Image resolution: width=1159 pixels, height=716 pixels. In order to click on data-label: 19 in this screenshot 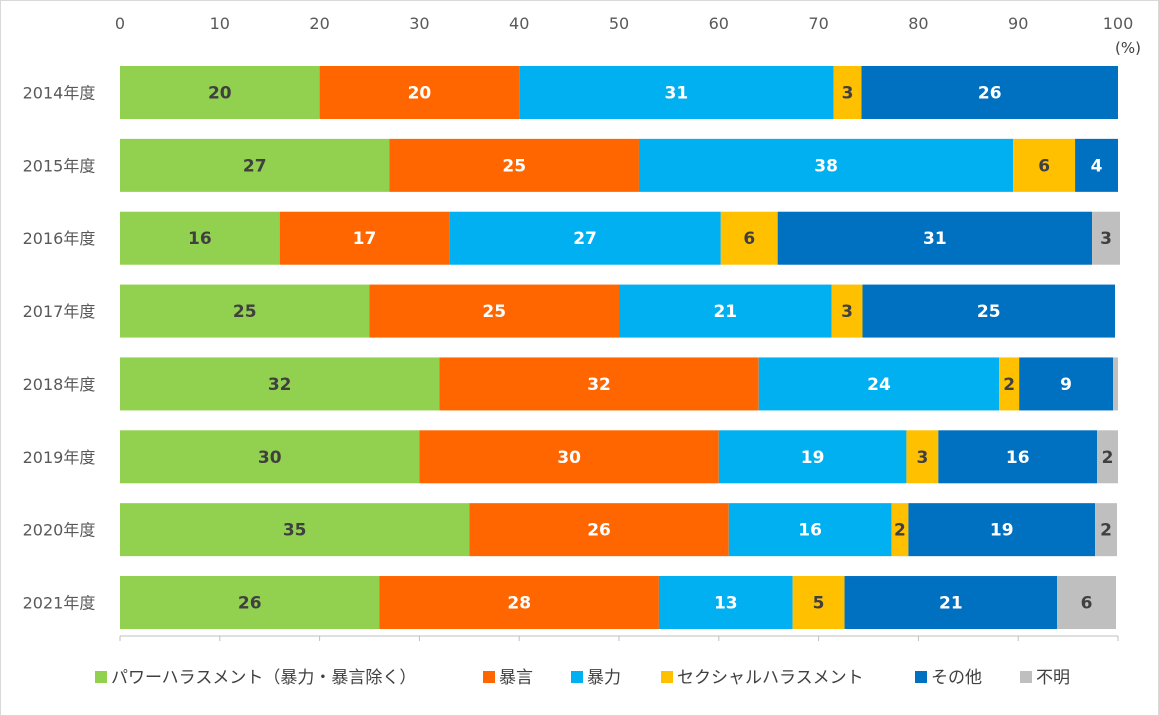, I will do `click(813, 458)`.